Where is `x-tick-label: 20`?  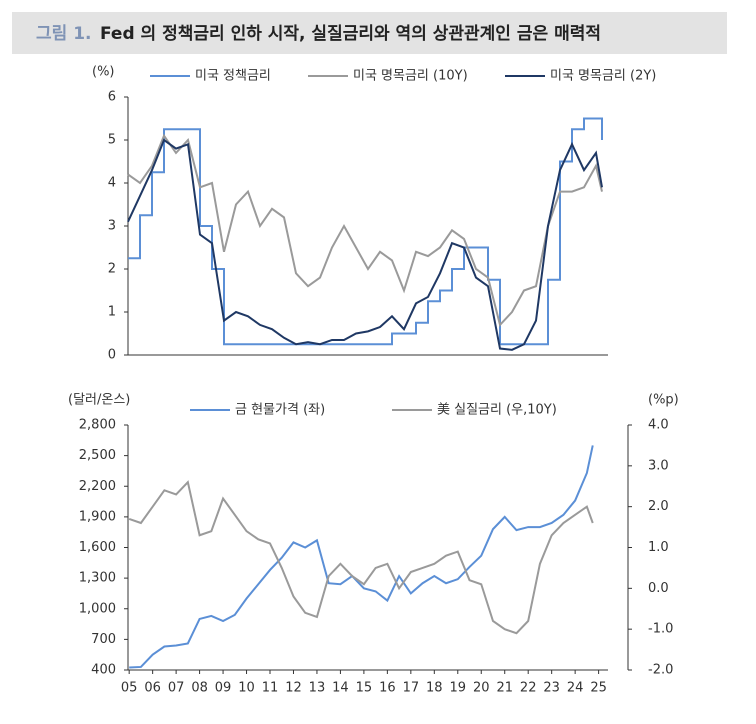
x-tick-label: 20 is located at coordinates (481, 688).